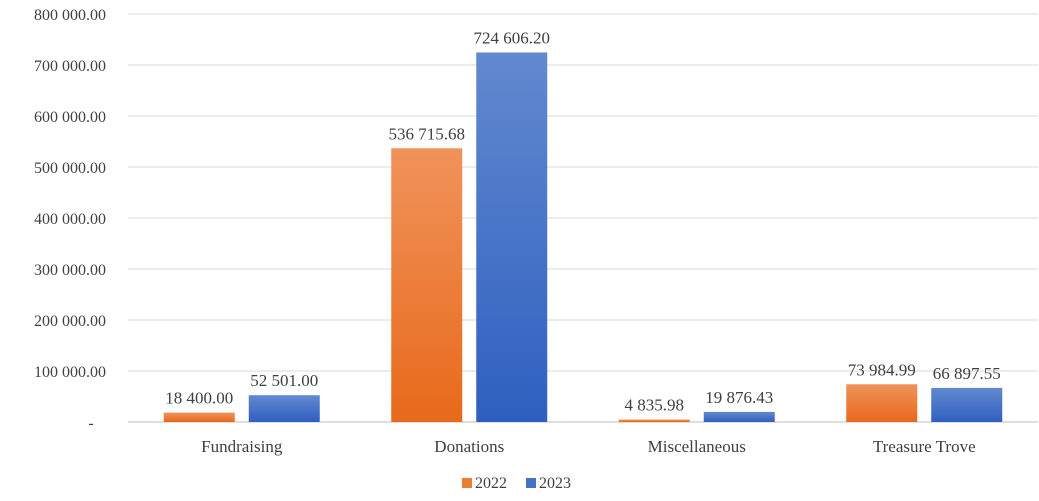 The height and width of the screenshot is (501, 1039). What do you see at coordinates (90, 423) in the screenshot?
I see `y-tick-label: -` at bounding box center [90, 423].